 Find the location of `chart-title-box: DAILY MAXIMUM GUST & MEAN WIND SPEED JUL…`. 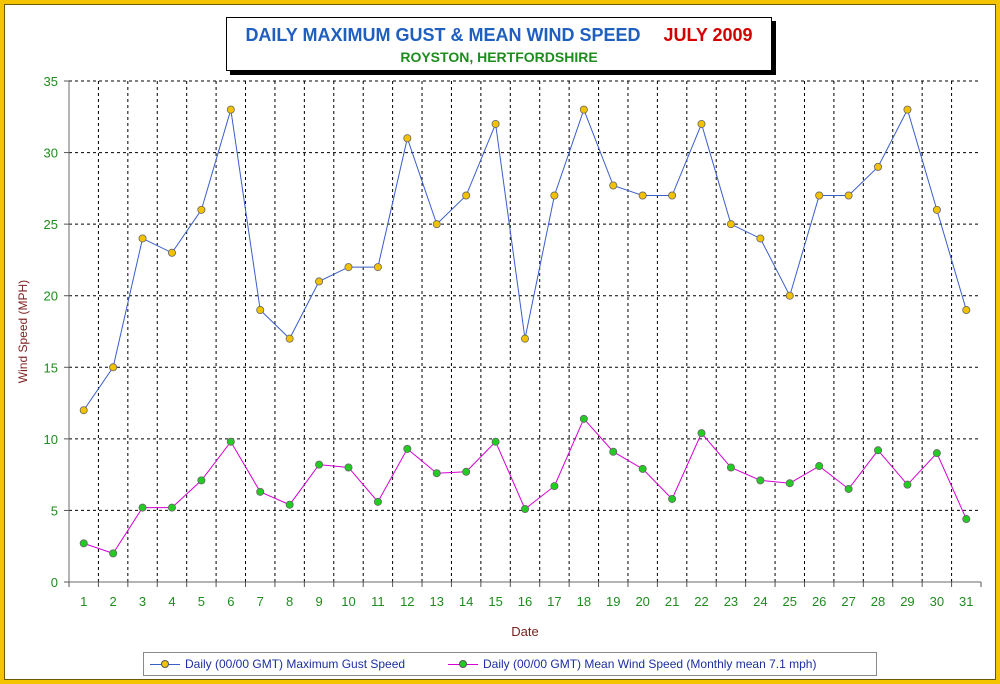

chart-title-box: DAILY MAXIMUM GUST & MEAN WIND SPEED JUL… is located at coordinates (499, 44).